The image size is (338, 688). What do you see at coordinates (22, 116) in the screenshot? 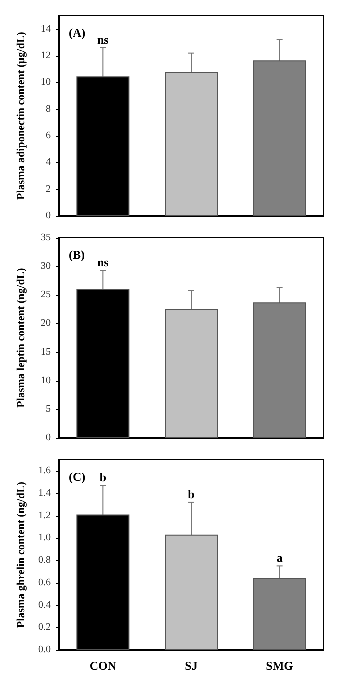
I see `y-axis-title: Plasma adiponectin content (μg/dL)` at bounding box center [22, 116].